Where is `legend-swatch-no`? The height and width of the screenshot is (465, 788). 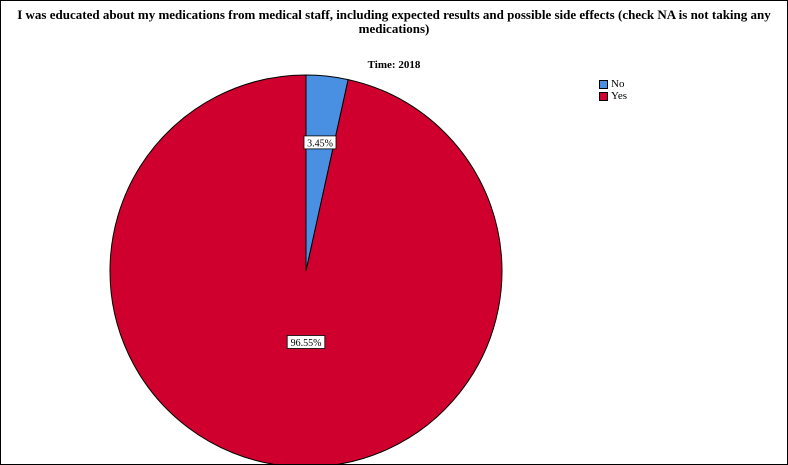 legend-swatch-no is located at coordinates (603, 84).